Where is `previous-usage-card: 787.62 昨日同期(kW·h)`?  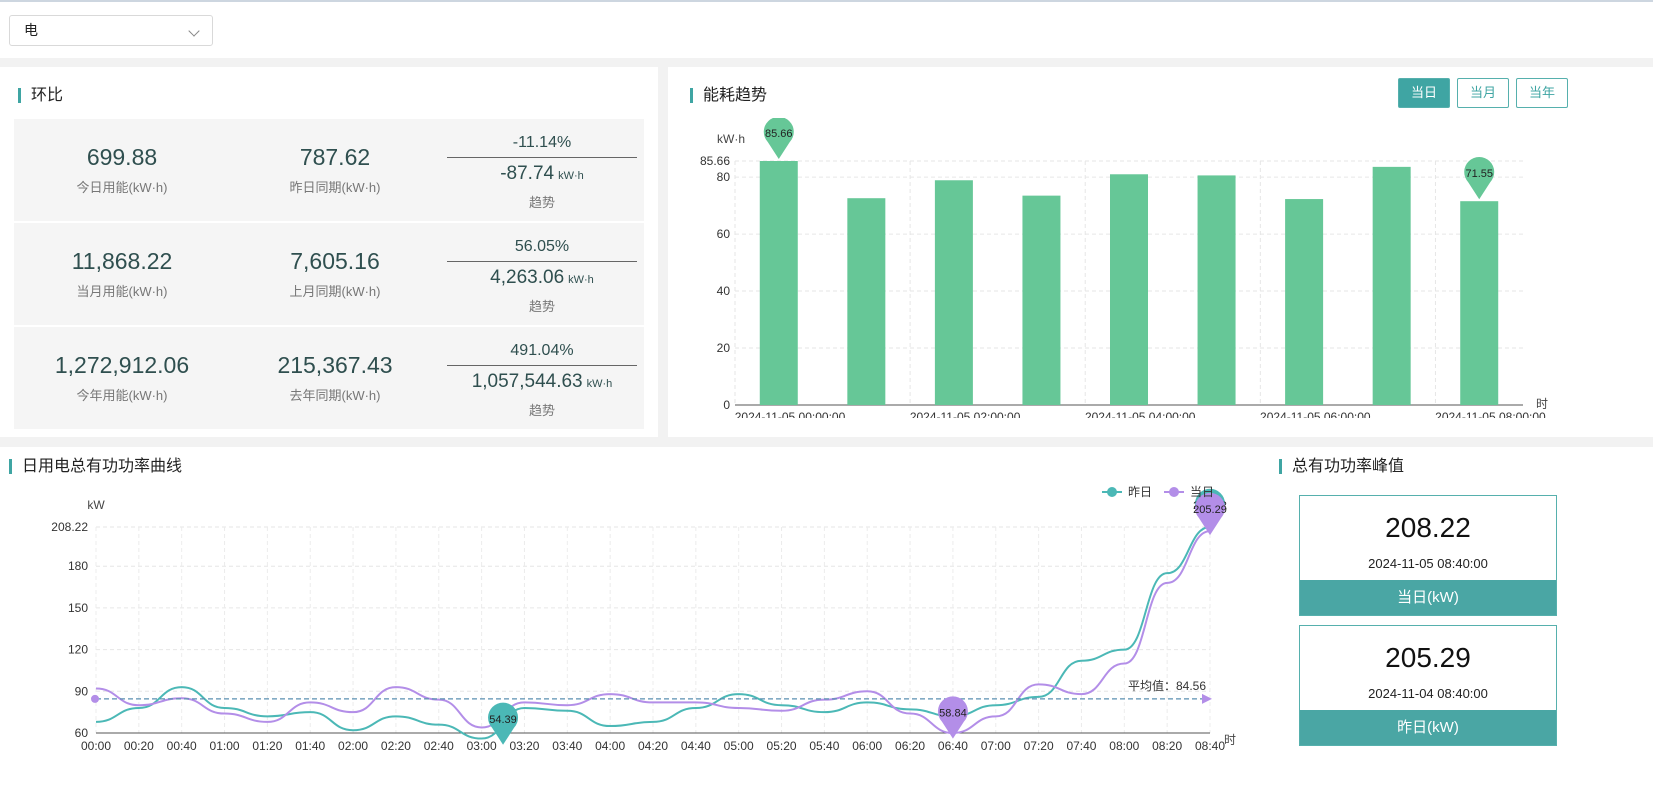 previous-usage-card: 787.62 昨日同期(kW·h) is located at coordinates (335, 170).